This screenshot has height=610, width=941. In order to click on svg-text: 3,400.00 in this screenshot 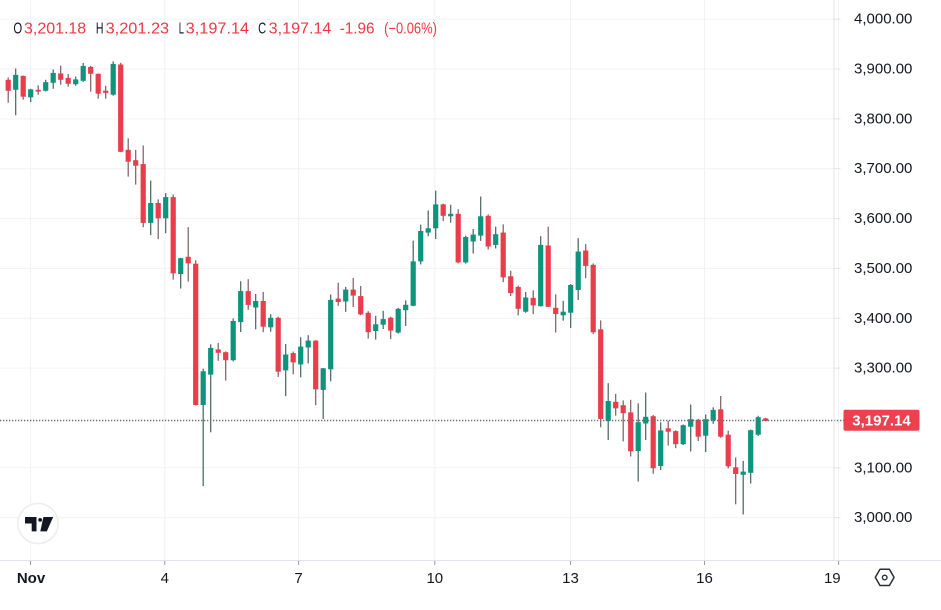, I will do `click(883, 318)`.